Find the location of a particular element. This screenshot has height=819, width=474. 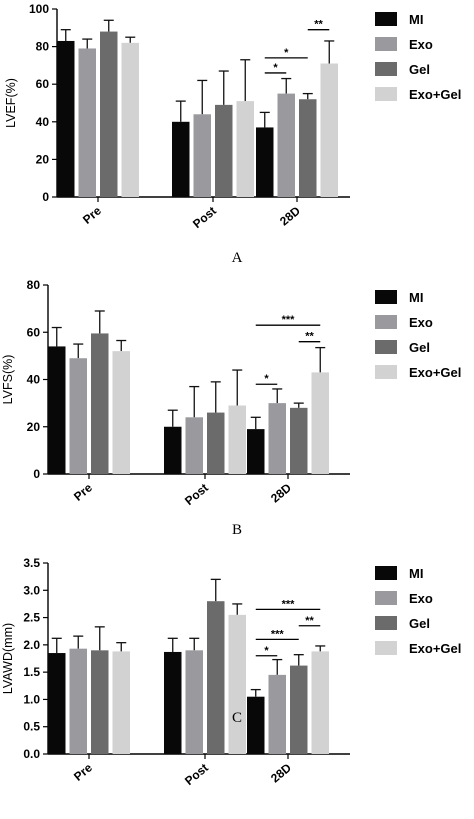

y-axis-label: LVEF(%) is located at coordinates (11, 103).